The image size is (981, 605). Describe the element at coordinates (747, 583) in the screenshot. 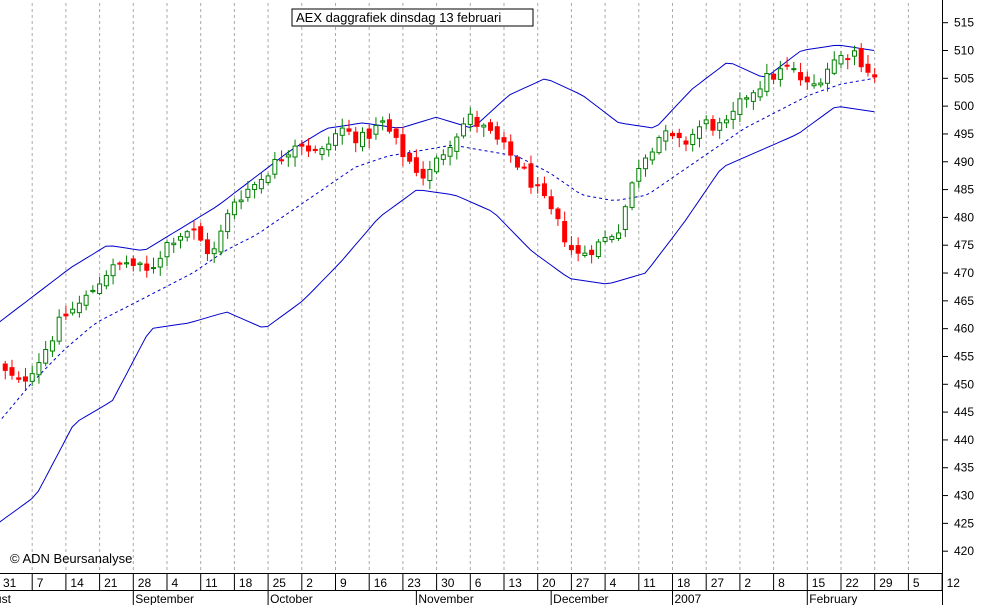

I see `x-day-label: 2` at that location.